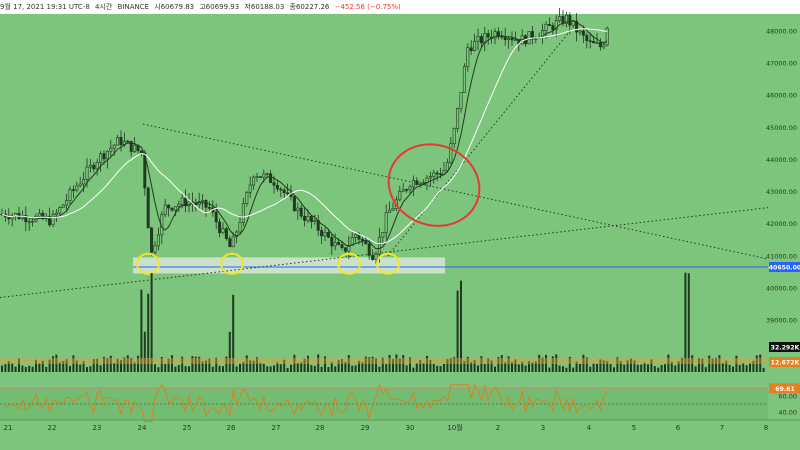 Image resolution: width=800 pixels, height=450 pixels. What do you see at coordinates (787, 397) in the screenshot?
I see `rsi-tick-label: 60.00` at bounding box center [787, 397].